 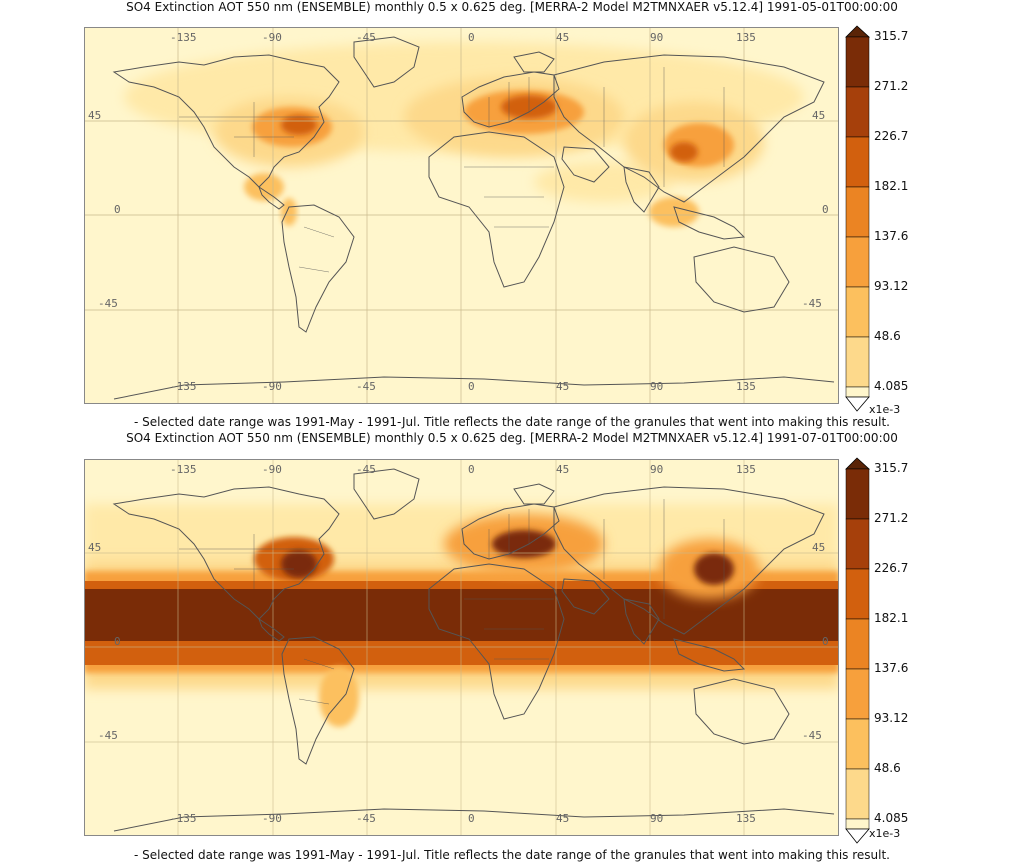 I want to click on colorbar-label: 4.085, so click(x=891, y=818).